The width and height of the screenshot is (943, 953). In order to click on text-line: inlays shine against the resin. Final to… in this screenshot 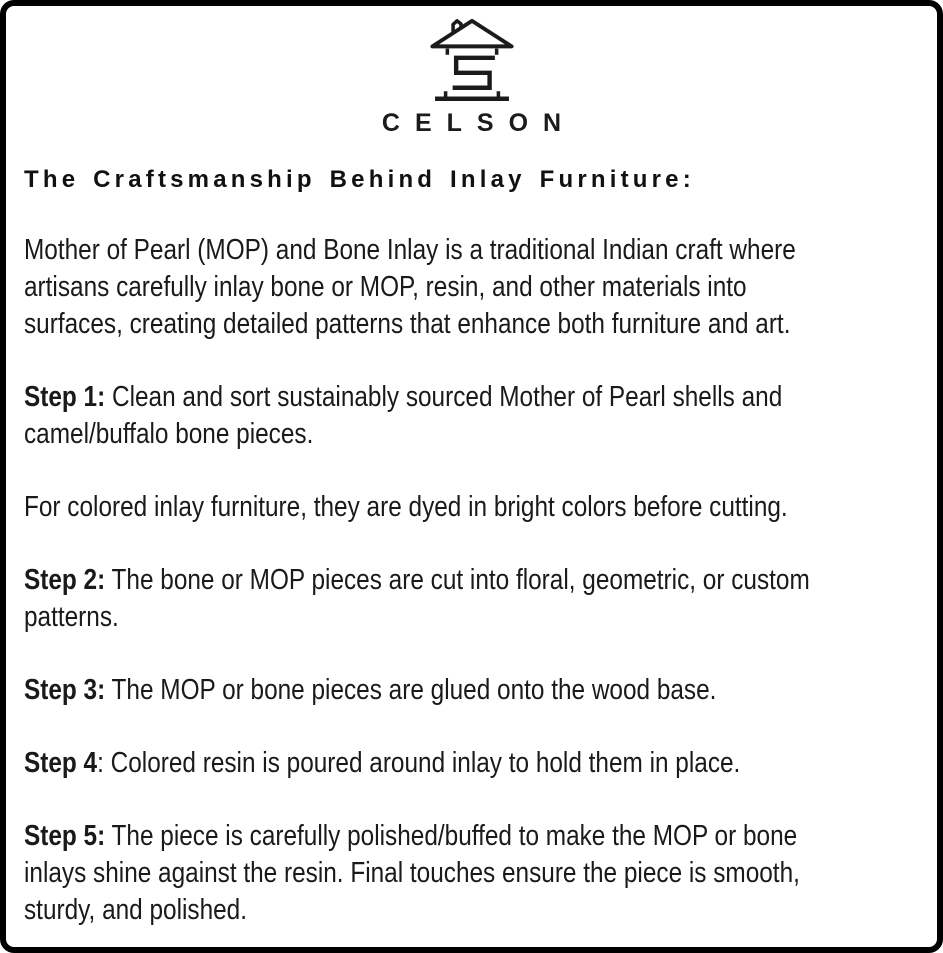, I will do `click(412, 873)`.